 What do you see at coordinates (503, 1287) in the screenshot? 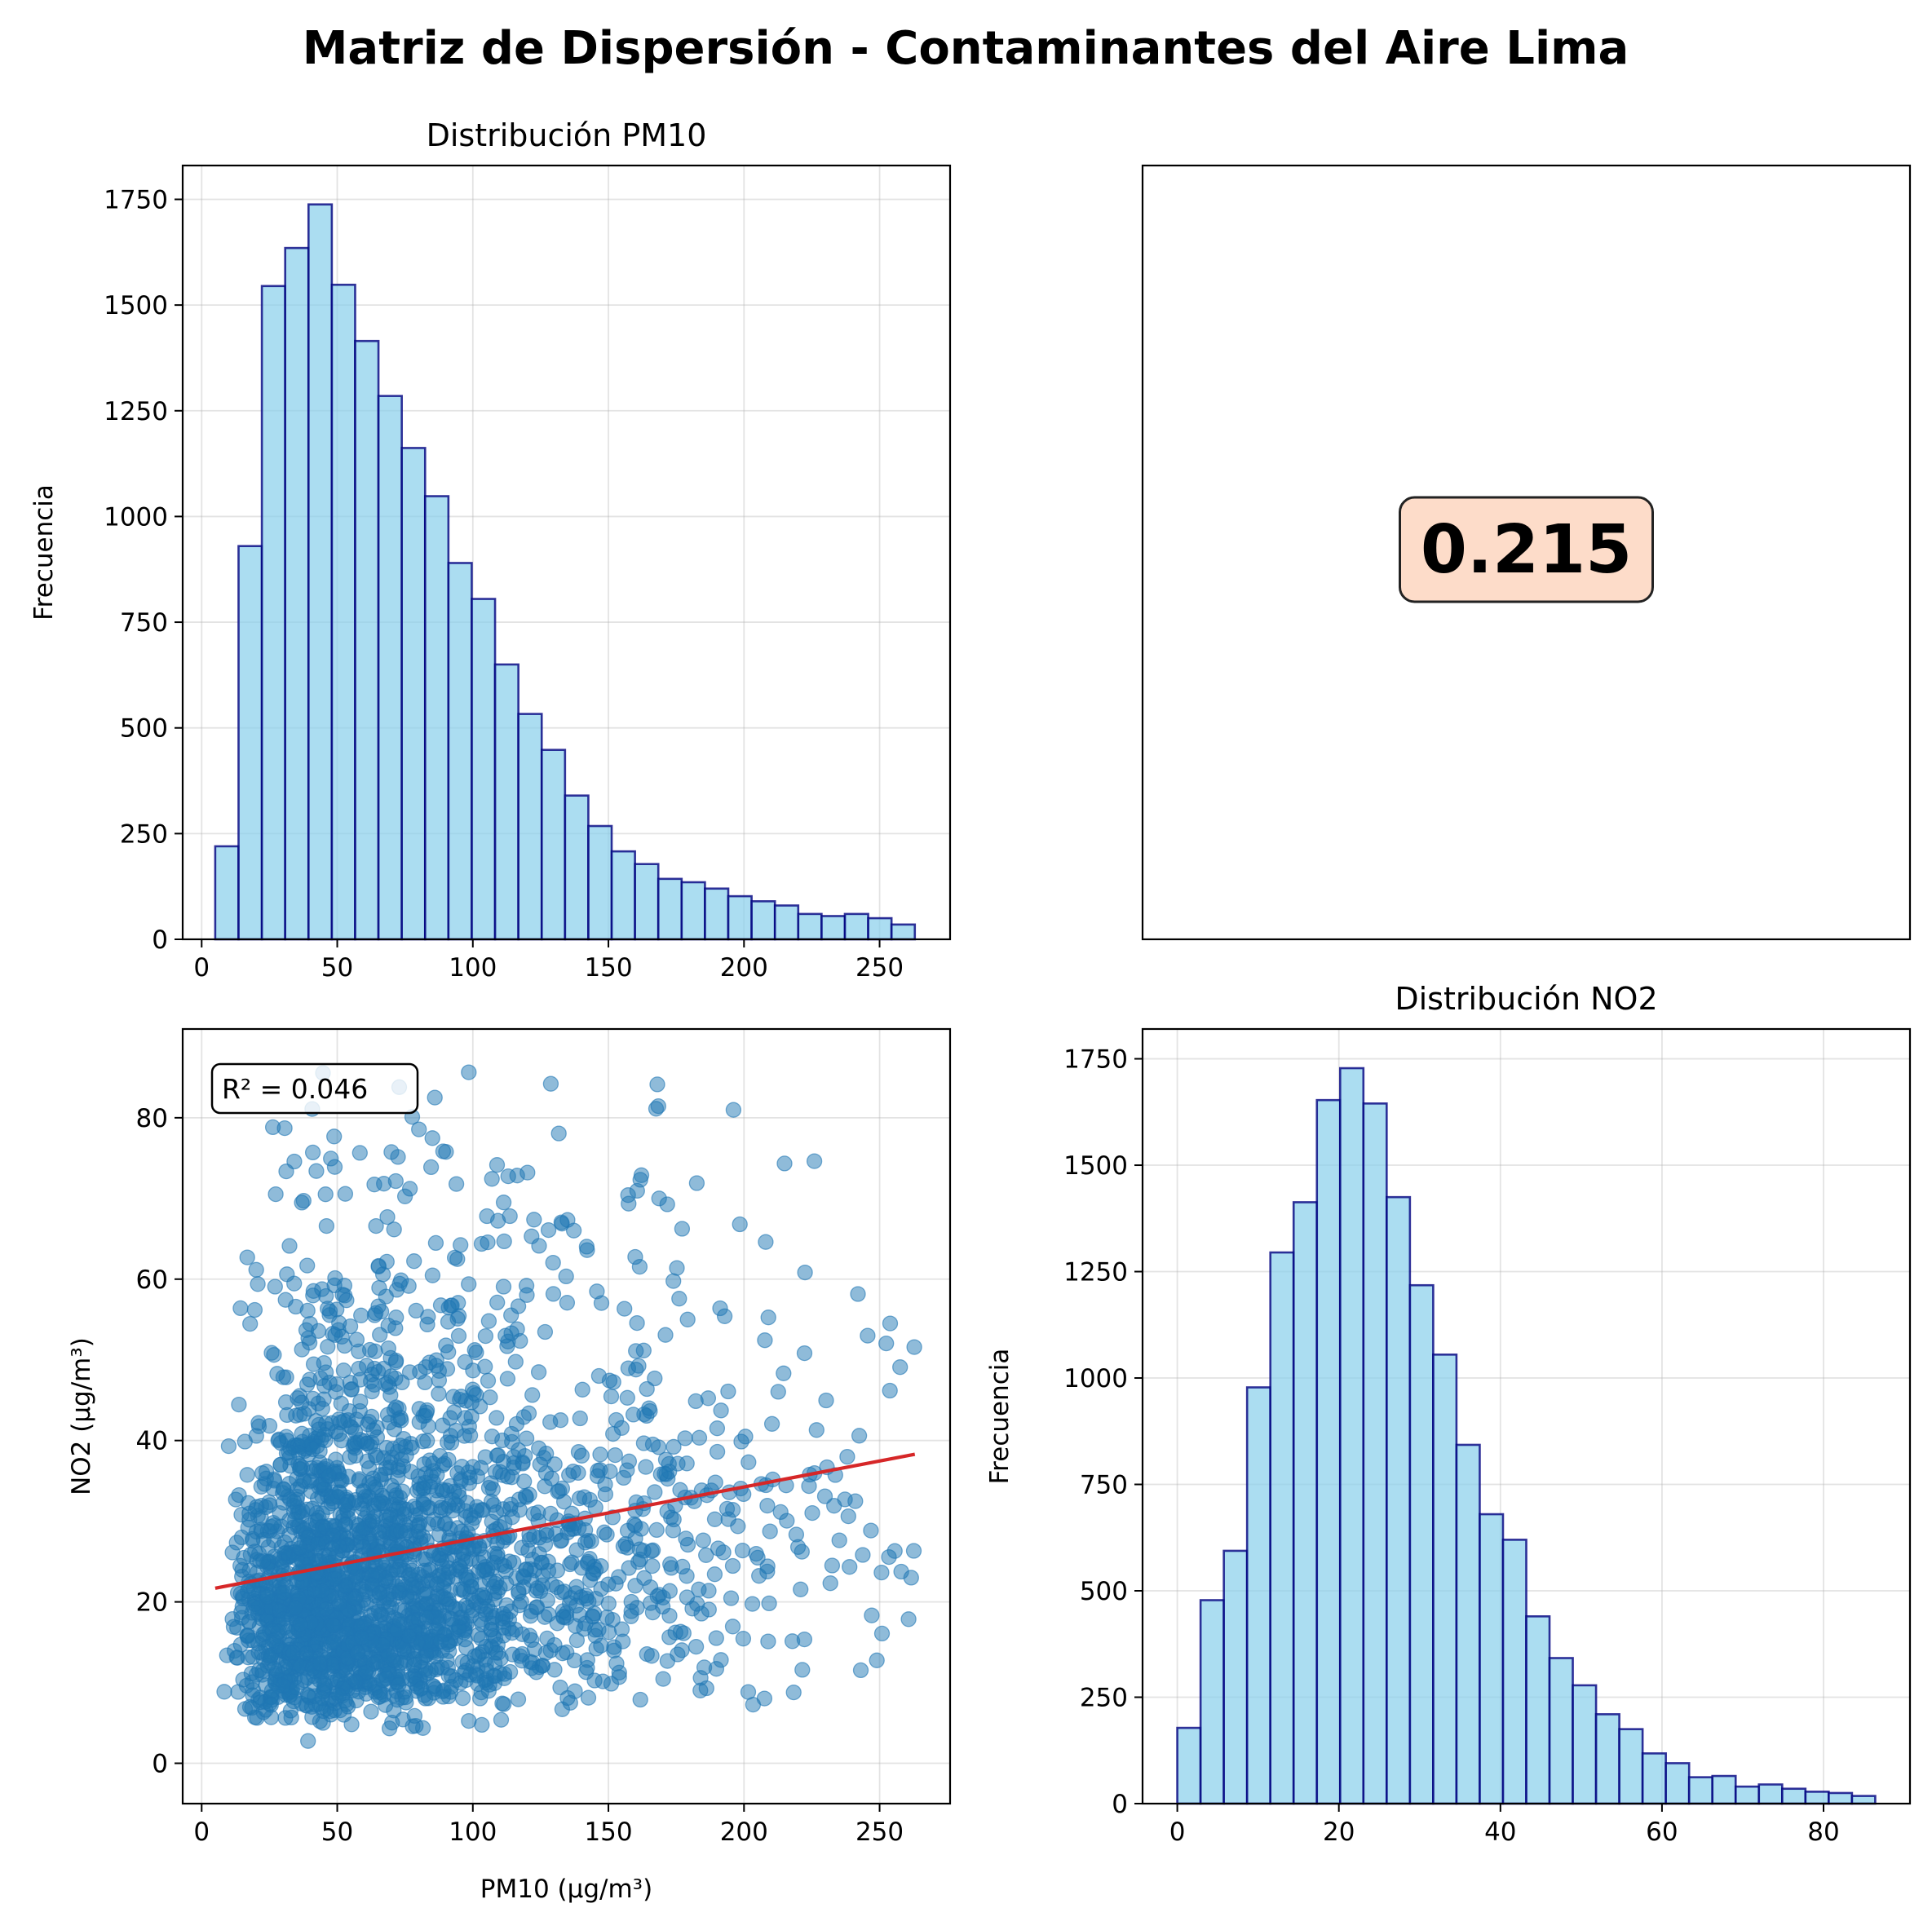
I see `scatter-point-2089` at bounding box center [503, 1287].